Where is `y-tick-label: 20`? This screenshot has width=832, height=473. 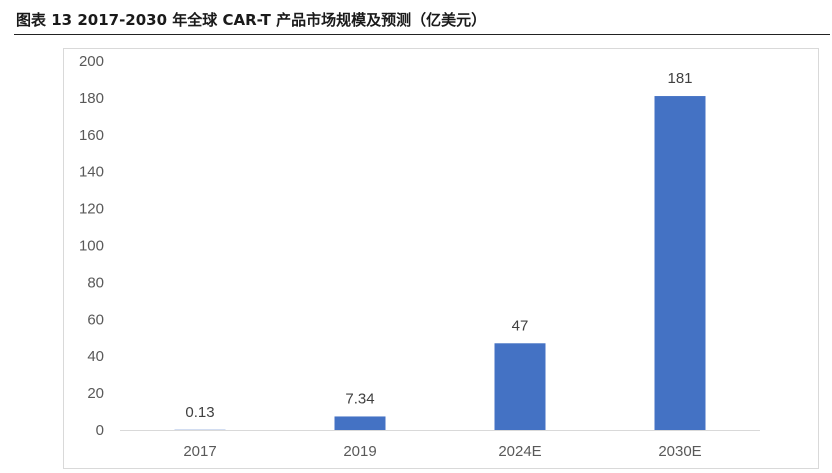 y-tick-label: 20 is located at coordinates (95, 393).